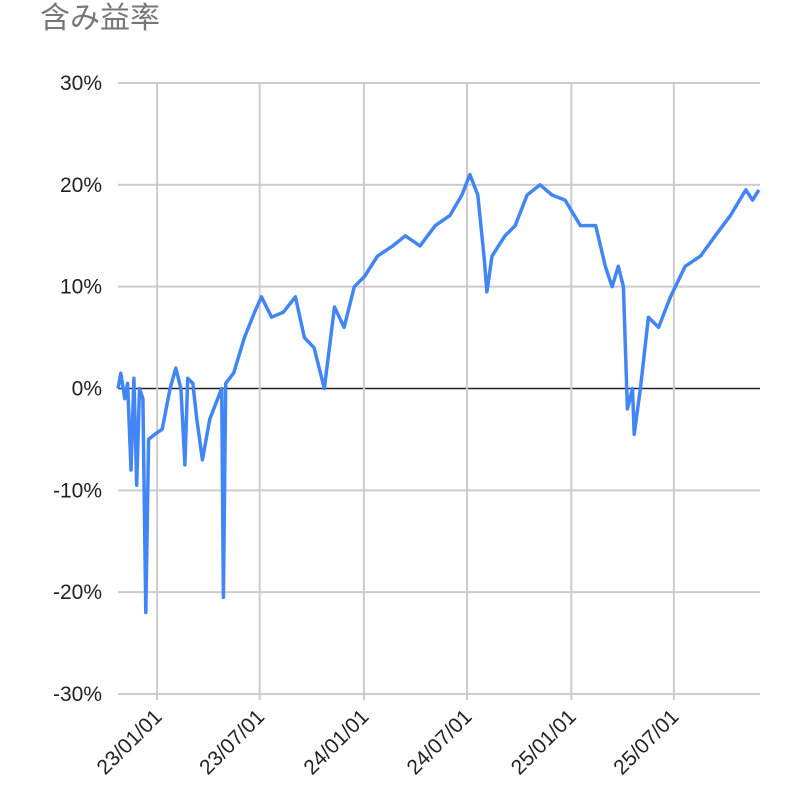 This screenshot has width=800, height=800. I want to click on x-tick-label: 23/01/01, so click(130, 742).